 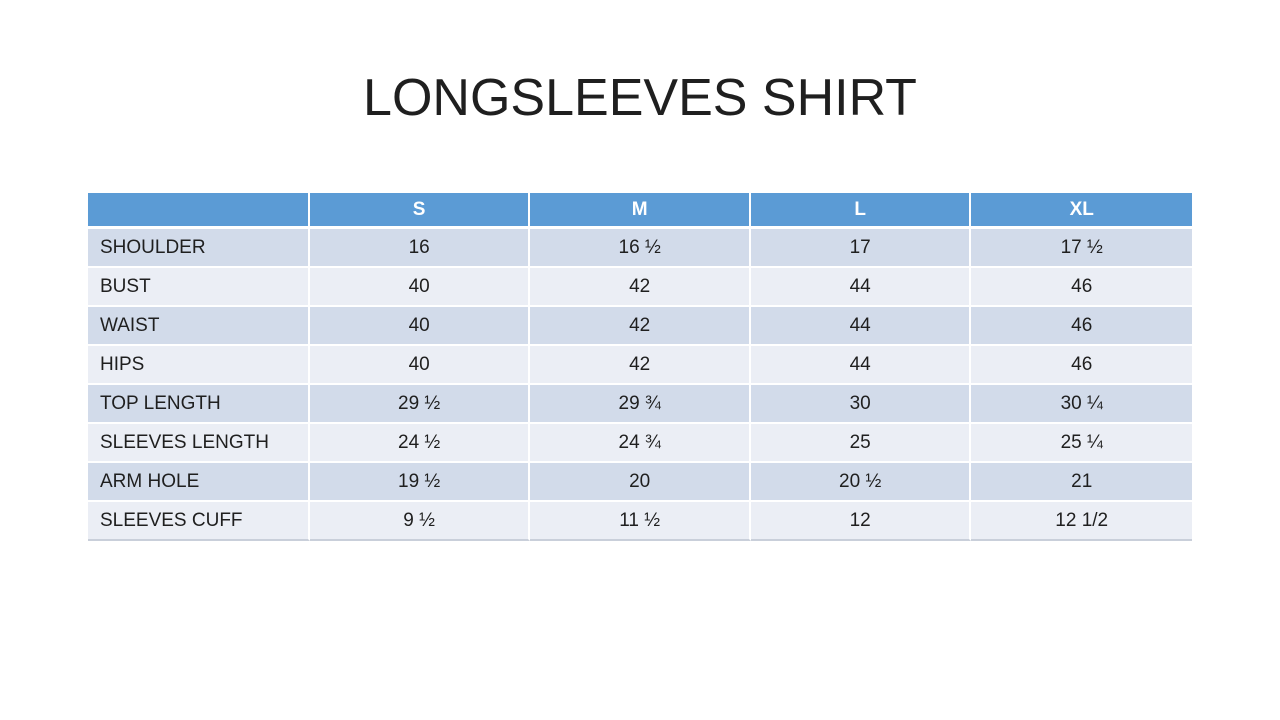 What do you see at coordinates (199, 287) in the screenshot?
I see `row-label: BUST` at bounding box center [199, 287].